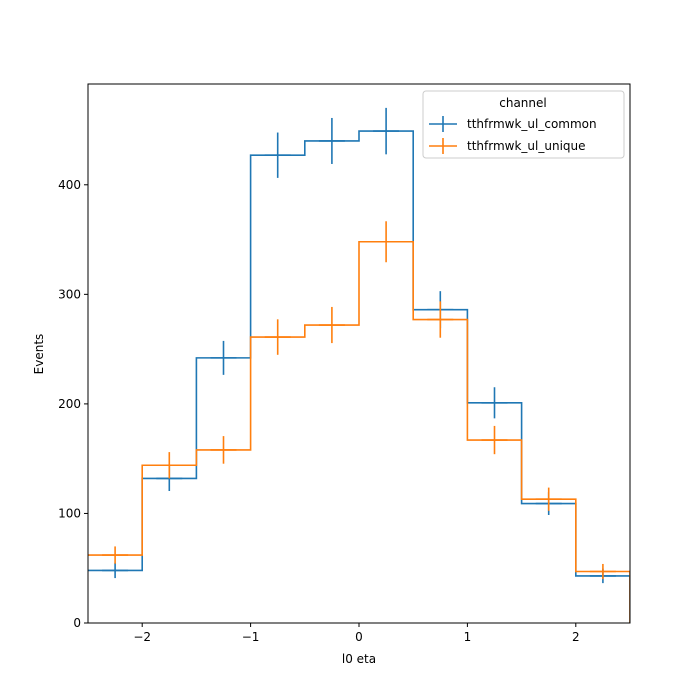 The height and width of the screenshot is (700, 700). I want to click on legend-entry: tthfrmwk_ul_common, so click(513, 124).